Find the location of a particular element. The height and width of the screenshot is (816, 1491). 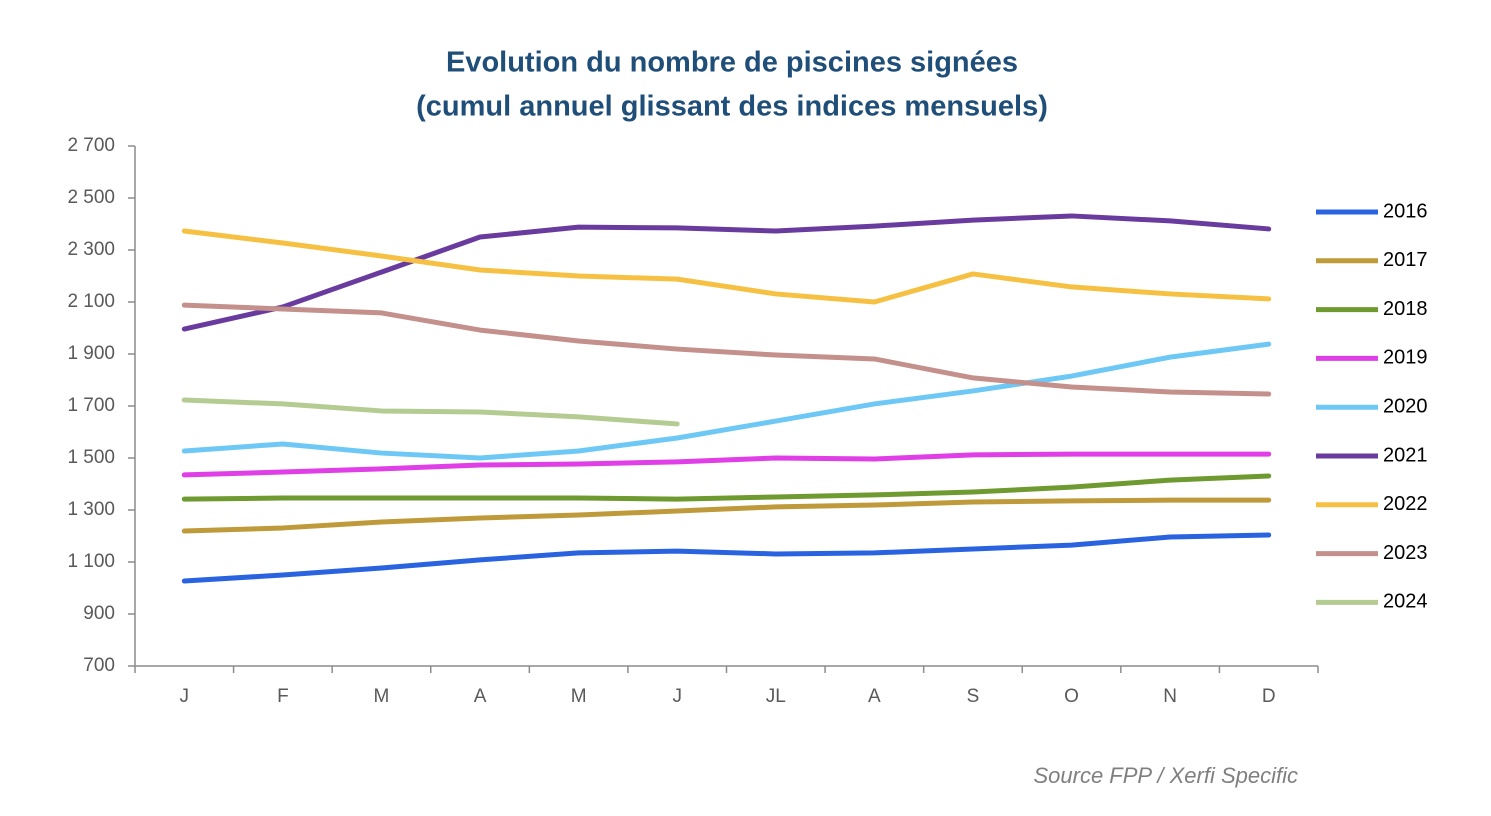

x-tick-label: S is located at coordinates (973, 696).